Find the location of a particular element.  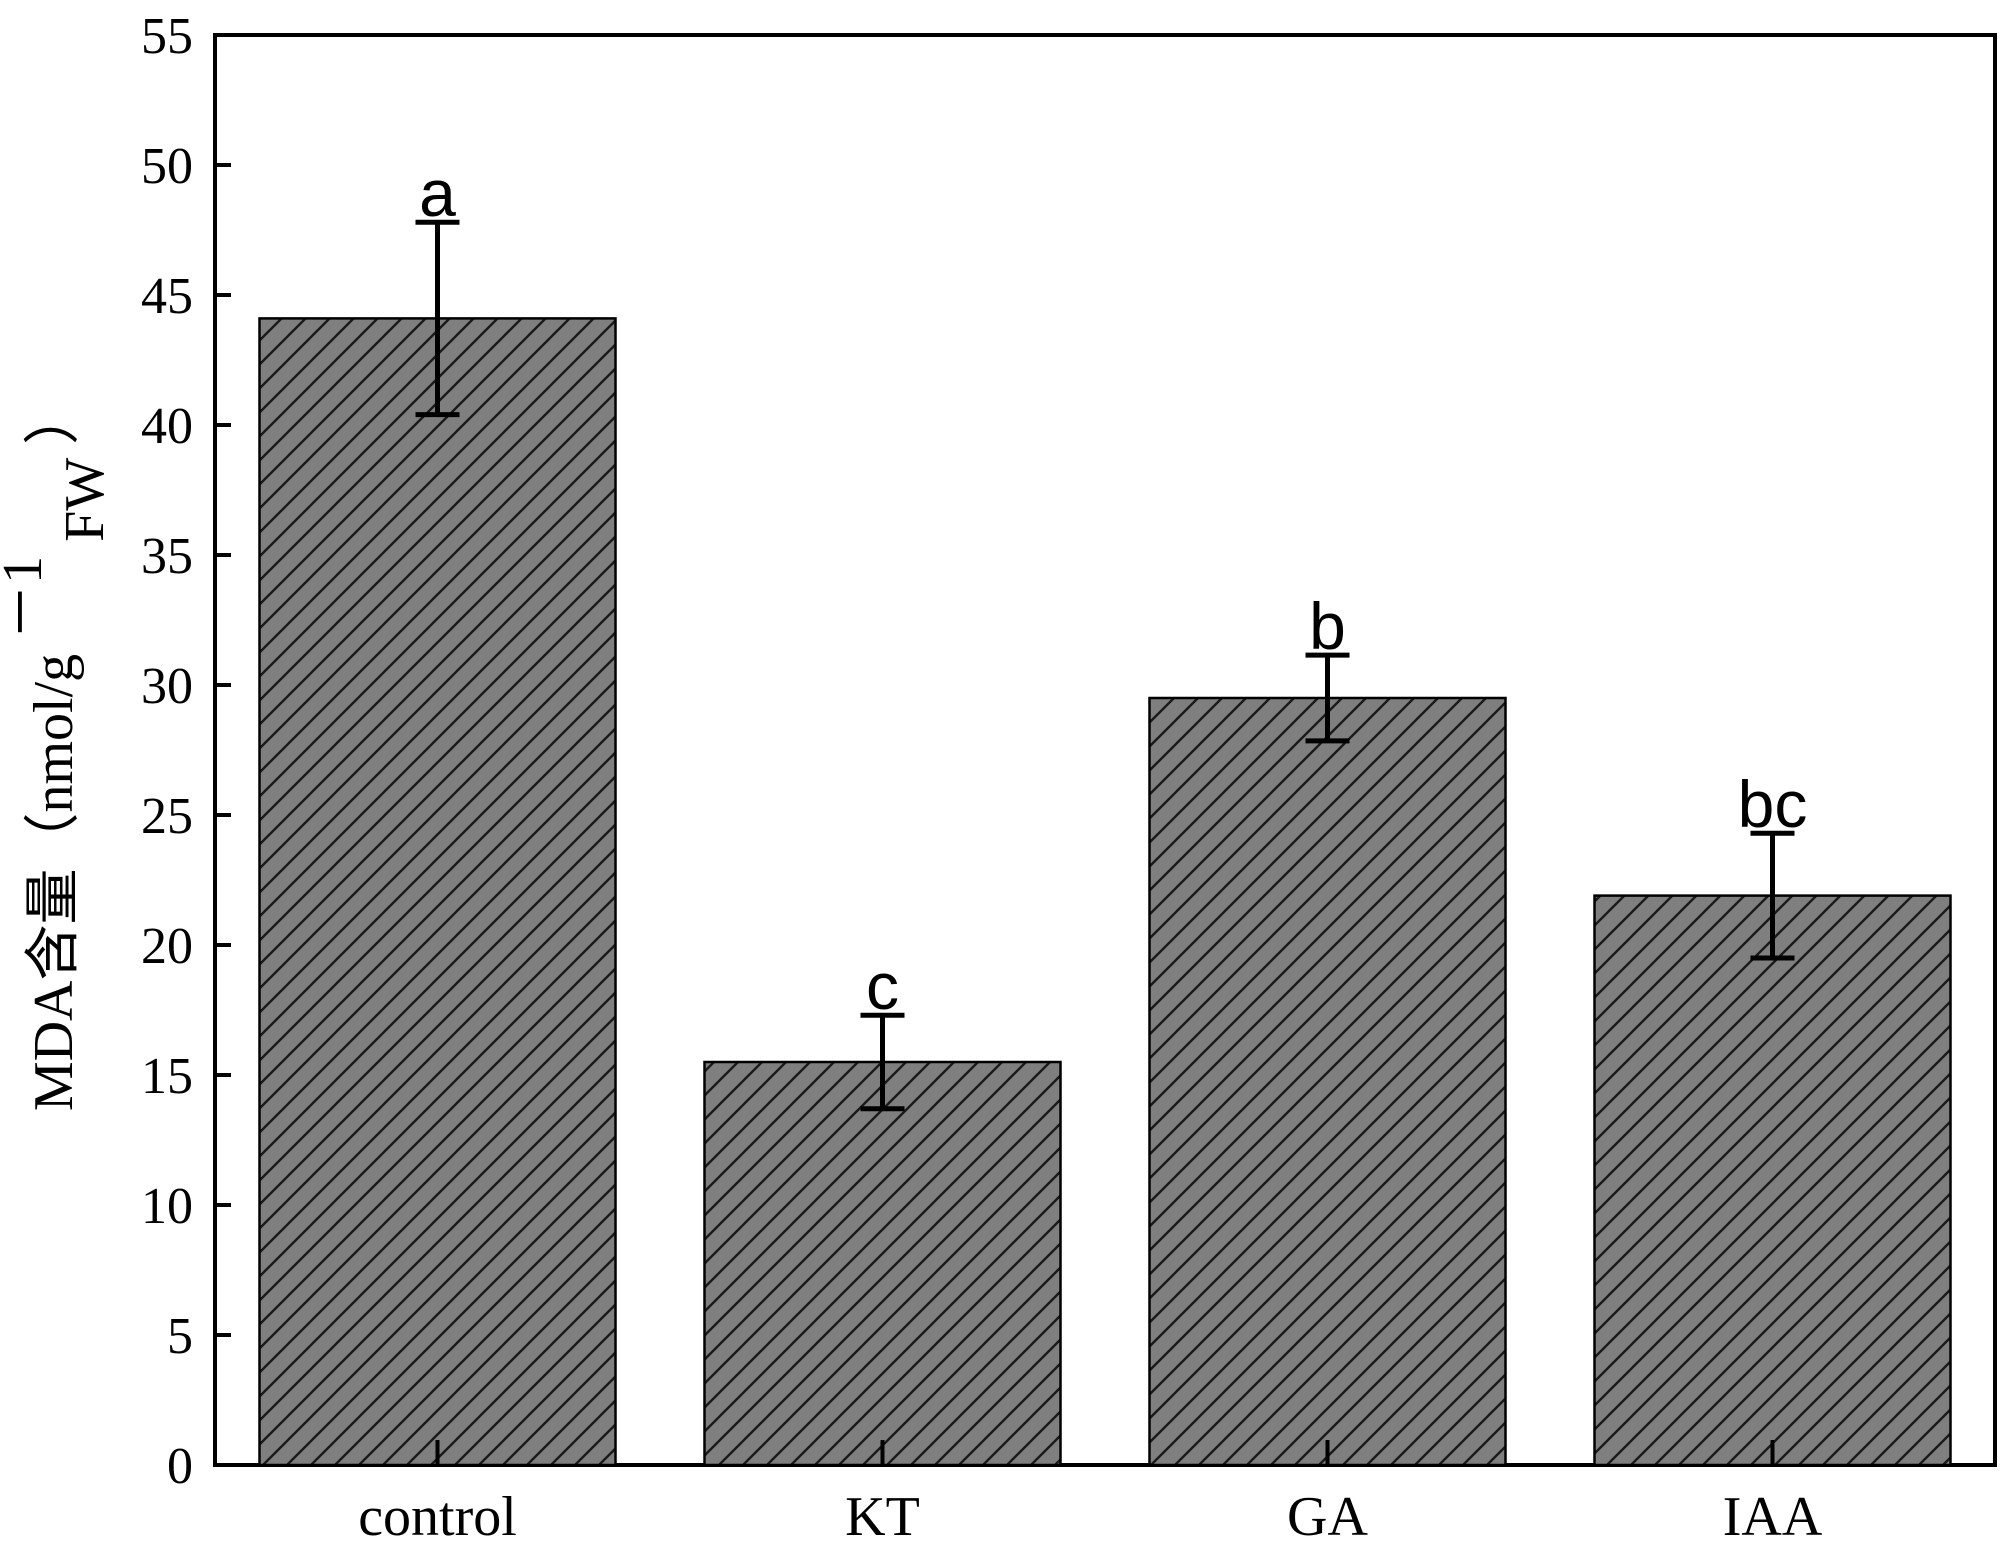

significance-label-kt: c is located at coordinates (882, 986).